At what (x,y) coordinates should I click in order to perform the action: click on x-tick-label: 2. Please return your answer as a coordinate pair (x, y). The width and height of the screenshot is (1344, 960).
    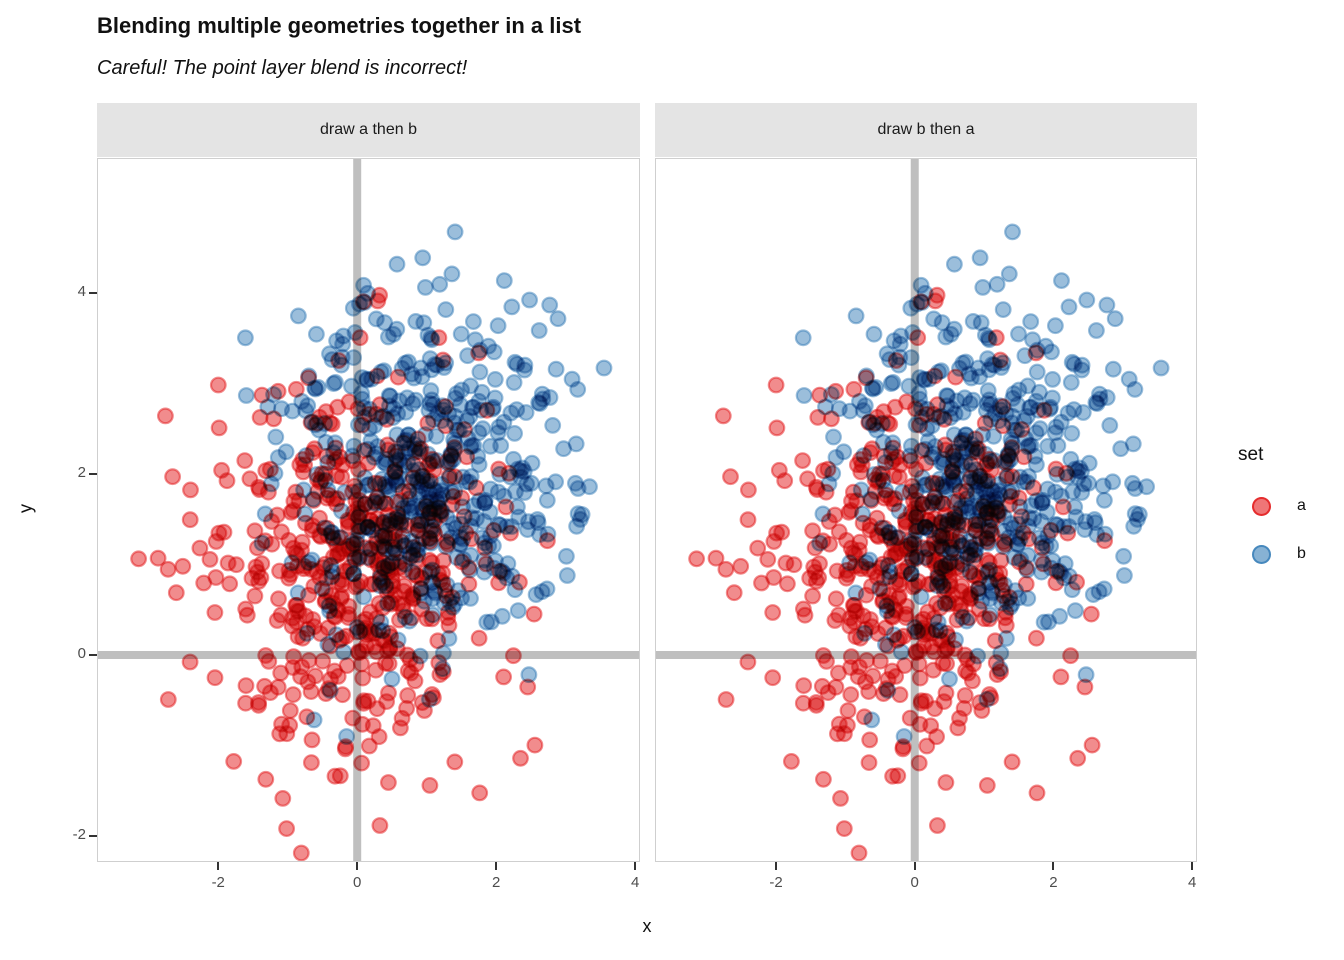
    Looking at the image, I should click on (1053, 882).